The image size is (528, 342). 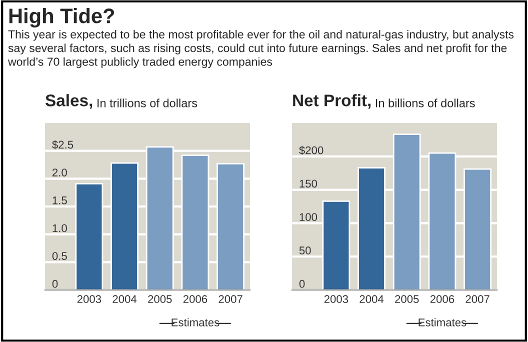 I want to click on y-tick-label: 1.5, so click(x=59, y=200).